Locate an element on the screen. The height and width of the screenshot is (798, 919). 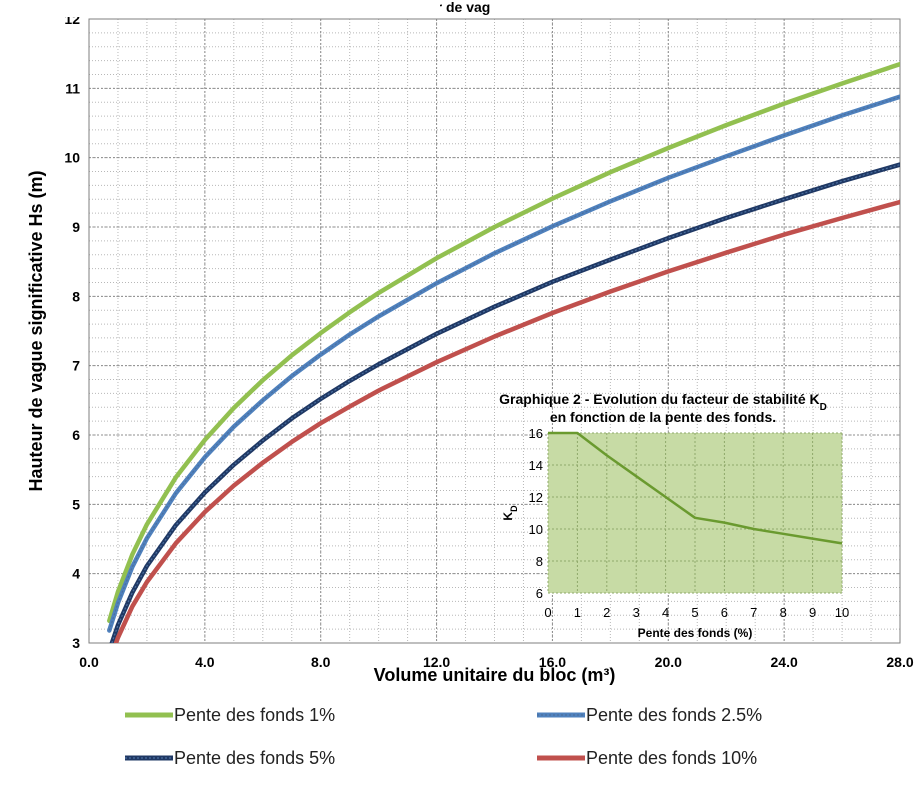
y-axis-title: Hauteur de vague significative Hs (m) is located at coordinates (36, 330).